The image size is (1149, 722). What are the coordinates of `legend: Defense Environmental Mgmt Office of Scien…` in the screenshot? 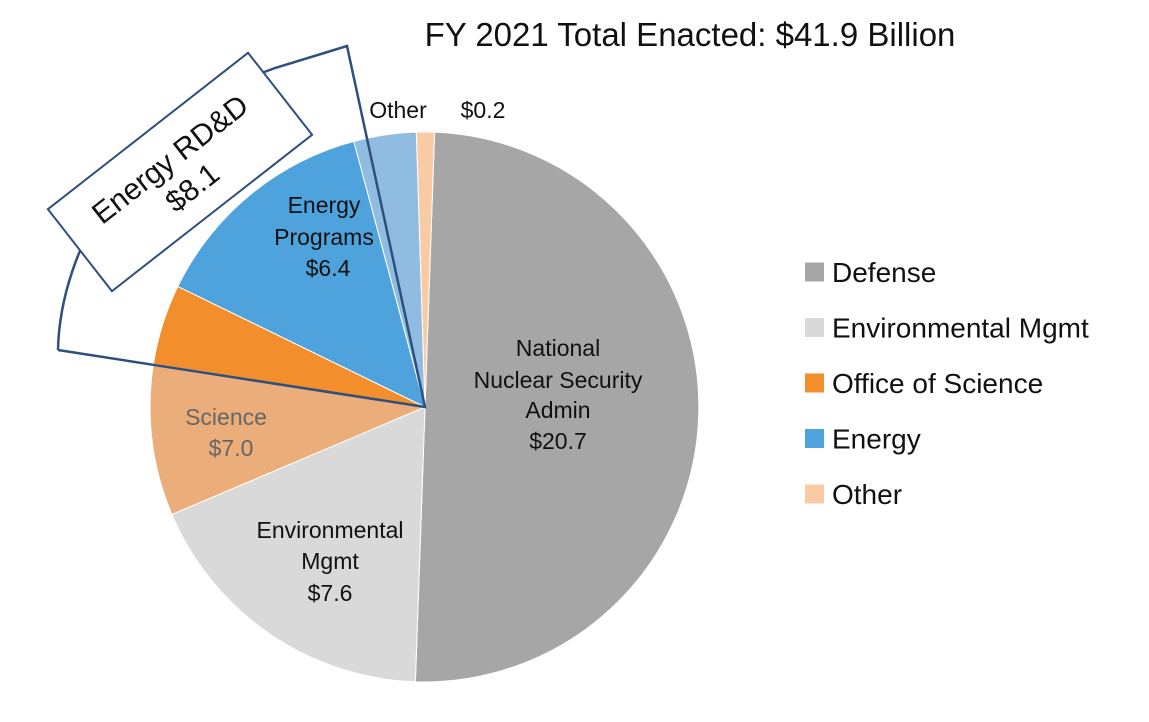 It's located at (947, 383).